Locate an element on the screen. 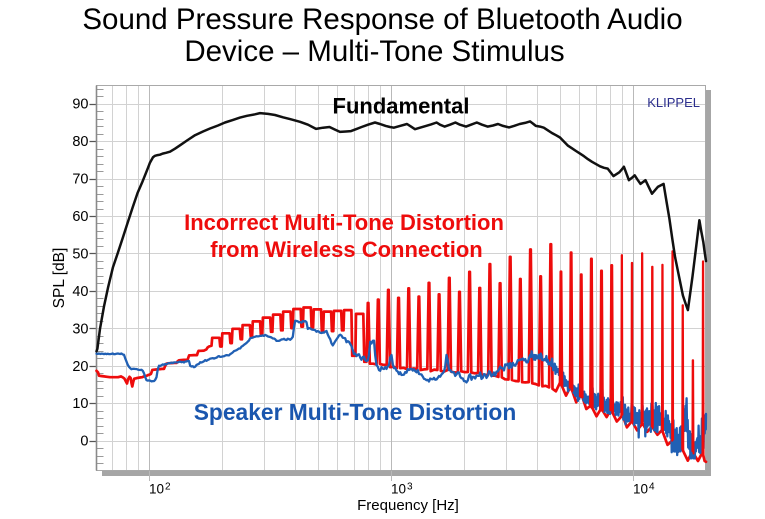 The image size is (765, 519). svg-text: SPL [dB] is located at coordinates (59, 278).